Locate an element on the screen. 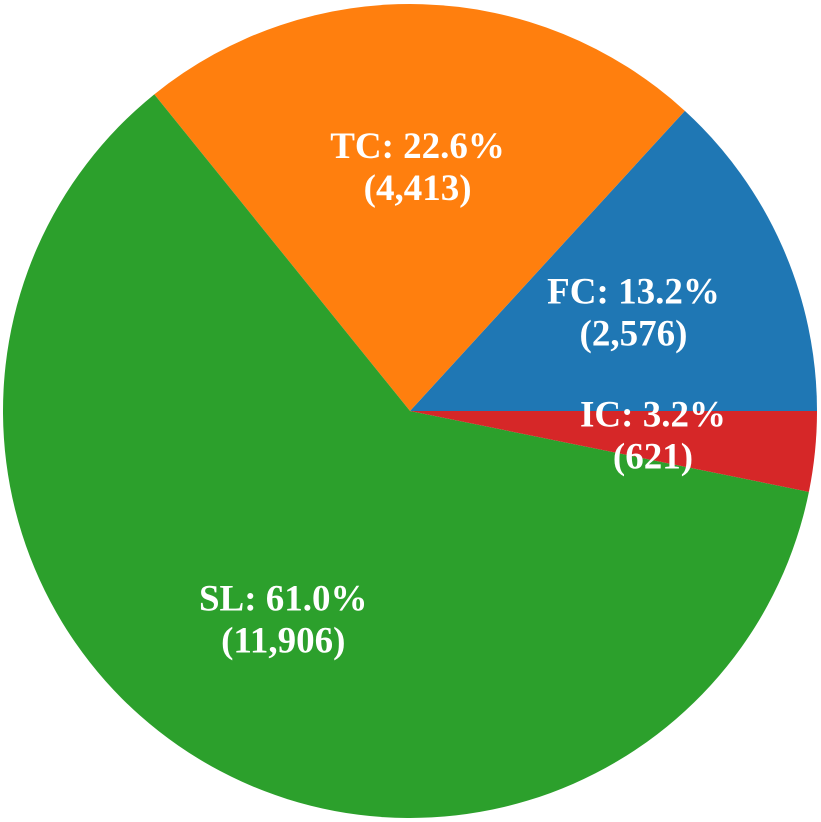  slice-label-tc-percent: TC: 22.6% is located at coordinates (417, 146).